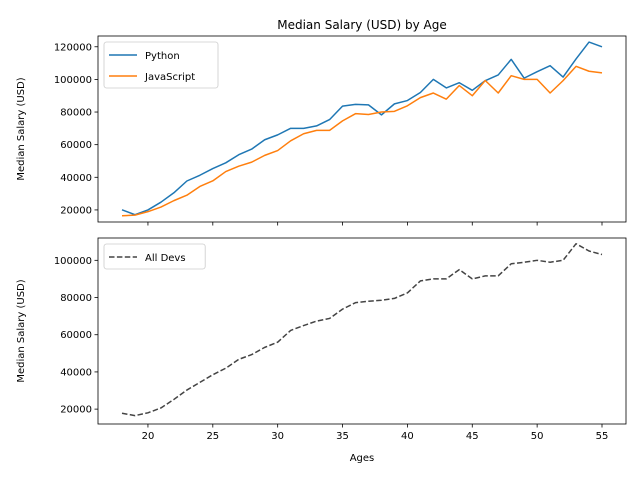  I want to click on bottom-legend: All Devs, so click(154, 256).